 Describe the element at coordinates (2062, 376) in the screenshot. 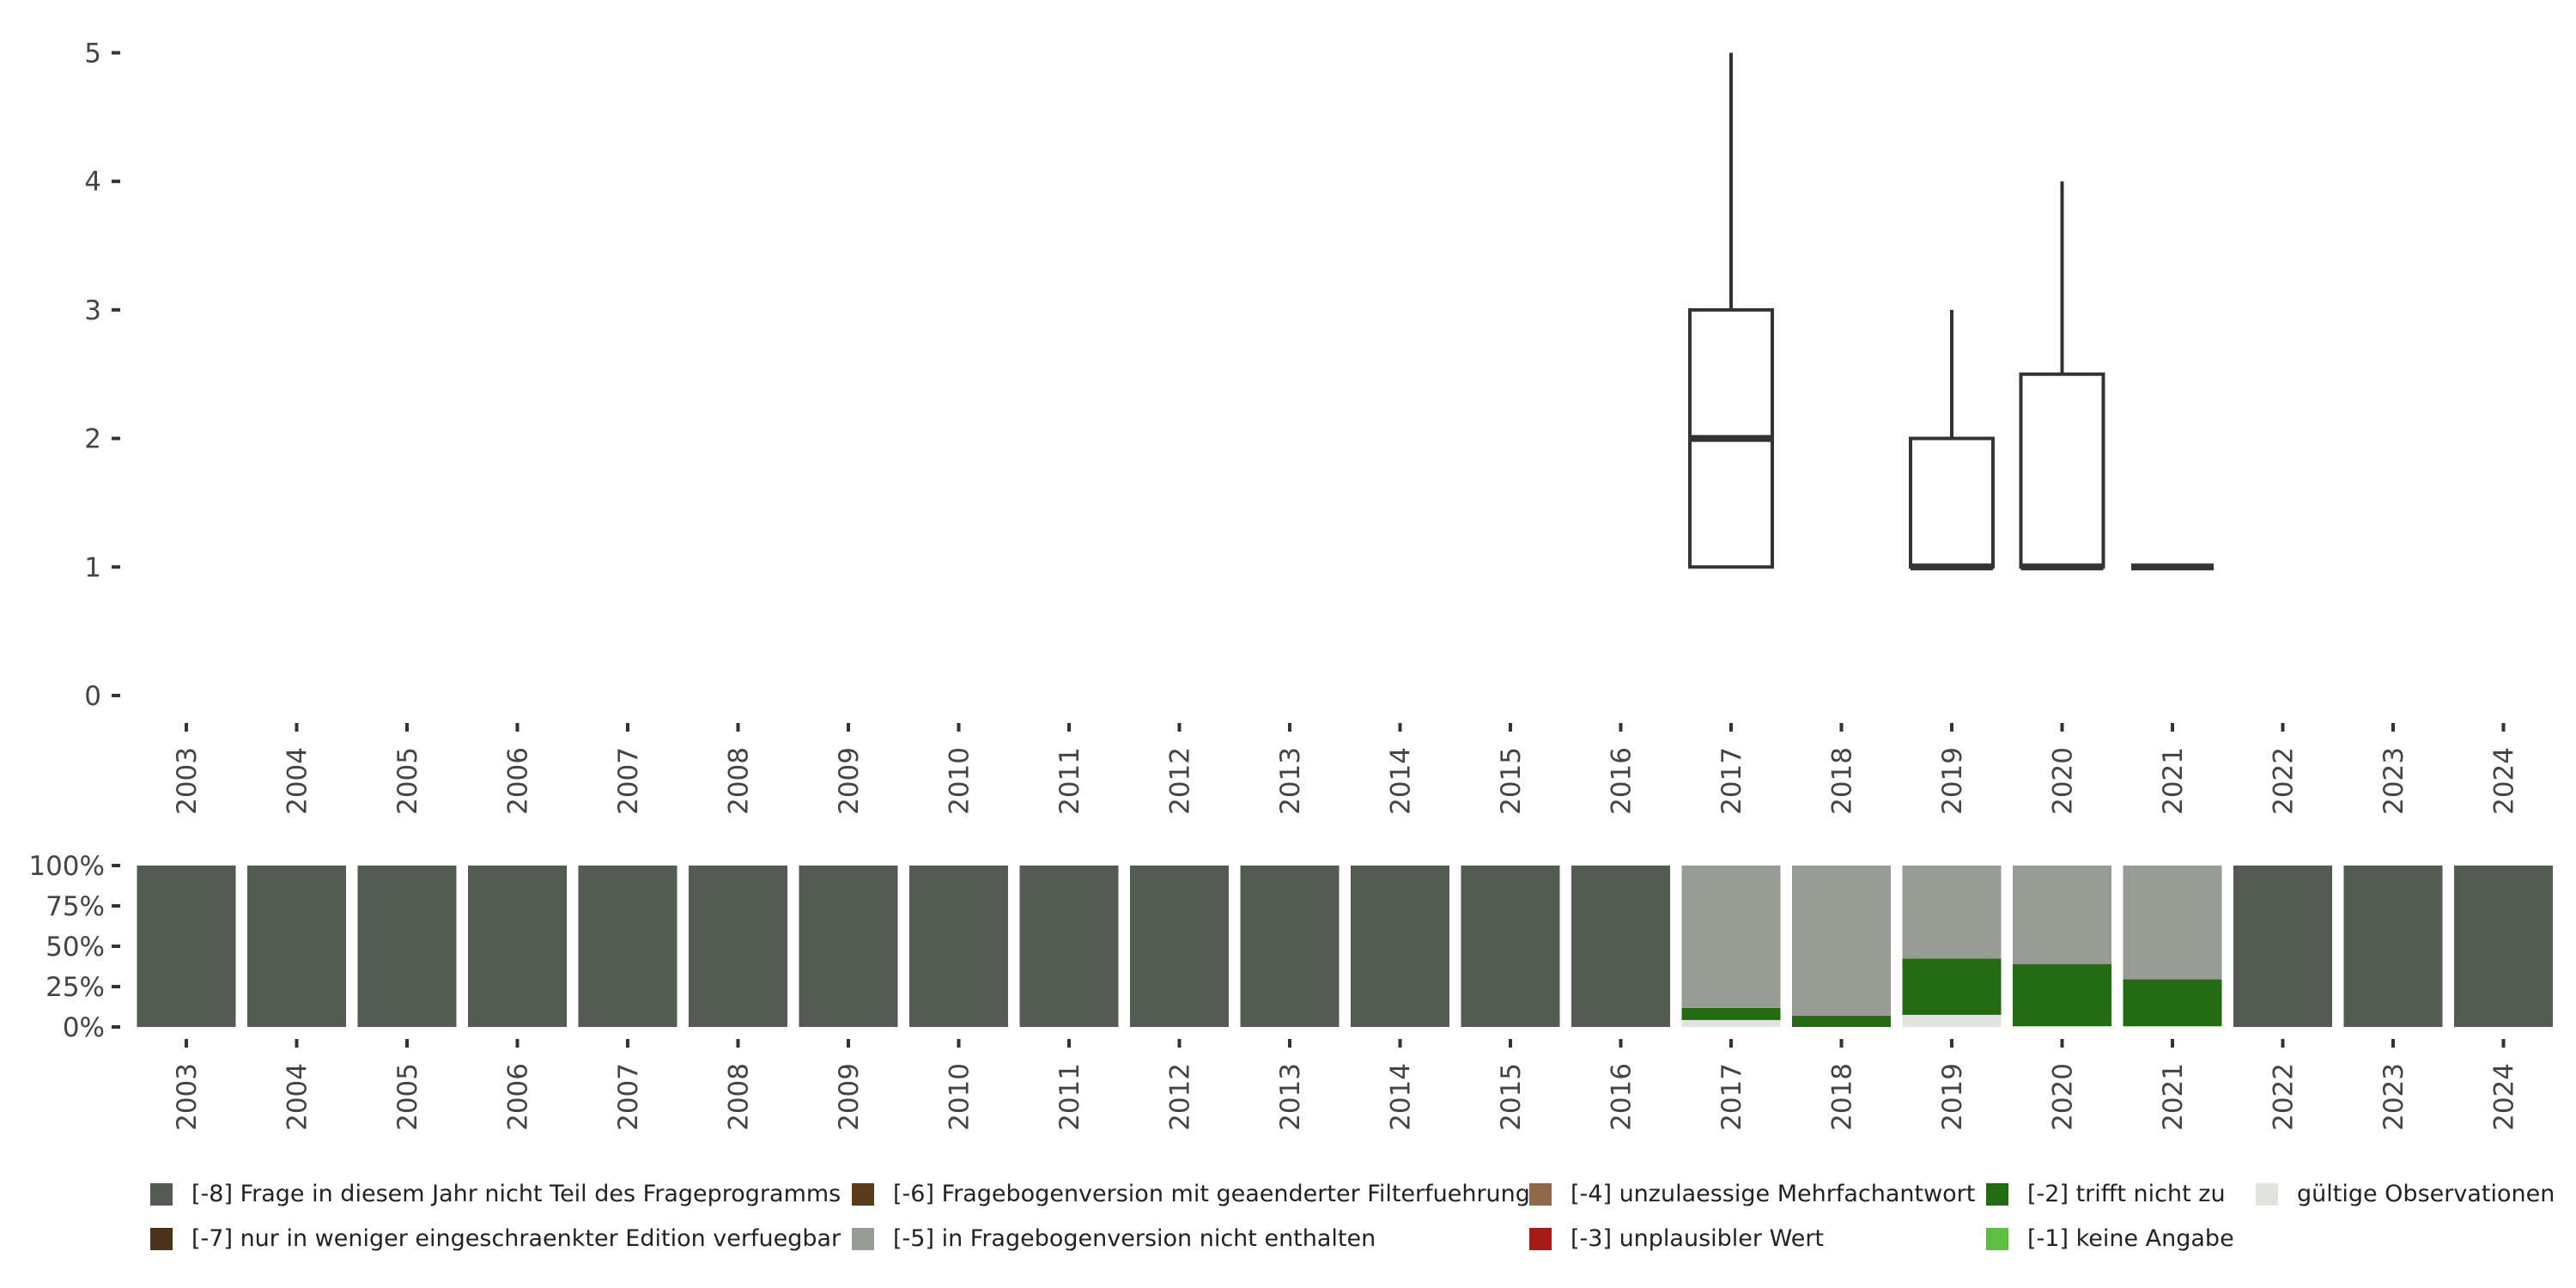

I see `boxplot-2020` at that location.